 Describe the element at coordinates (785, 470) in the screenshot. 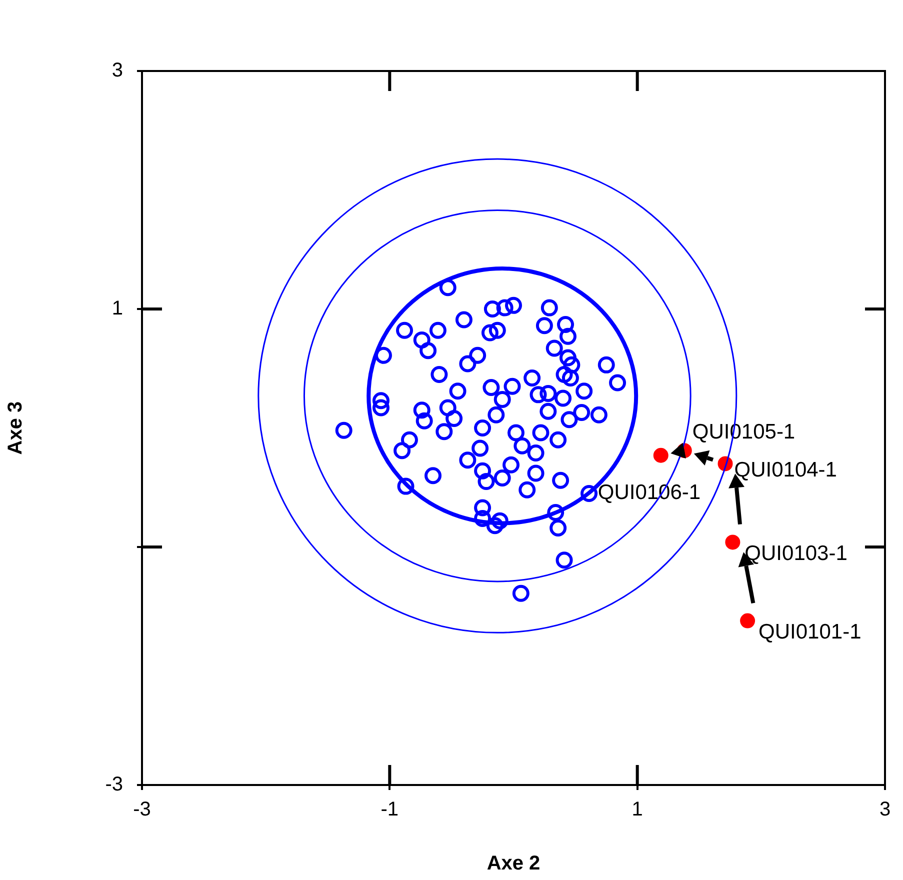

I see `annotation: QUI0104-1` at that location.